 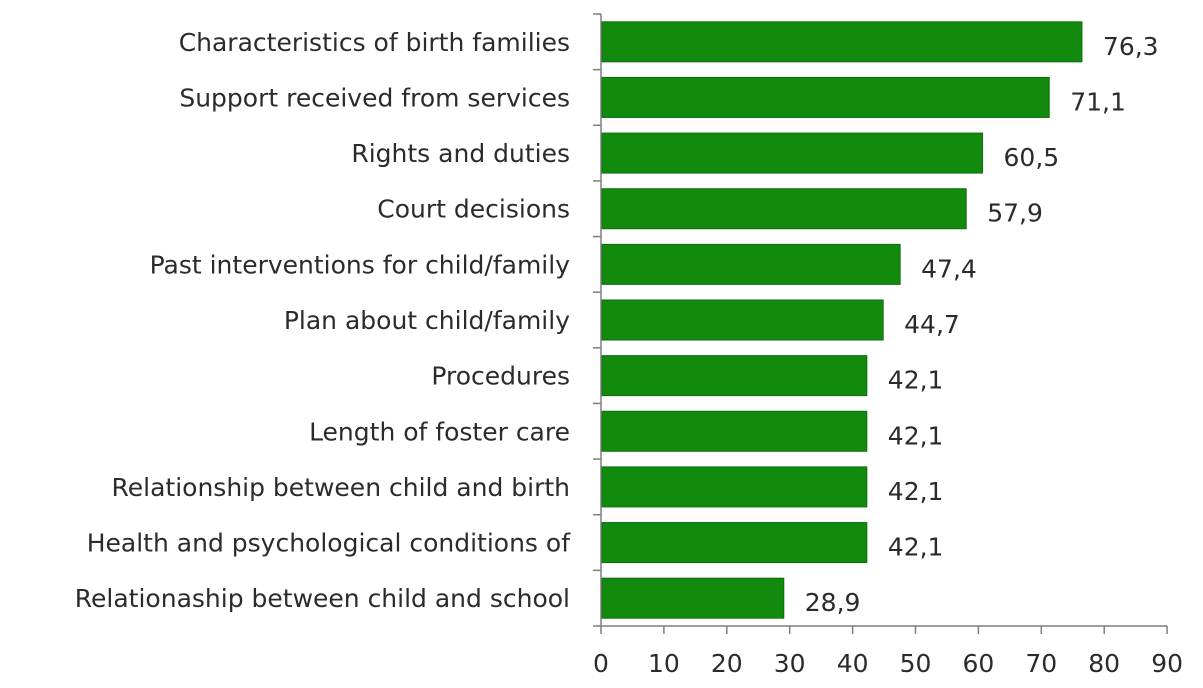 I want to click on x-tick-label: 20, so click(x=727, y=663).